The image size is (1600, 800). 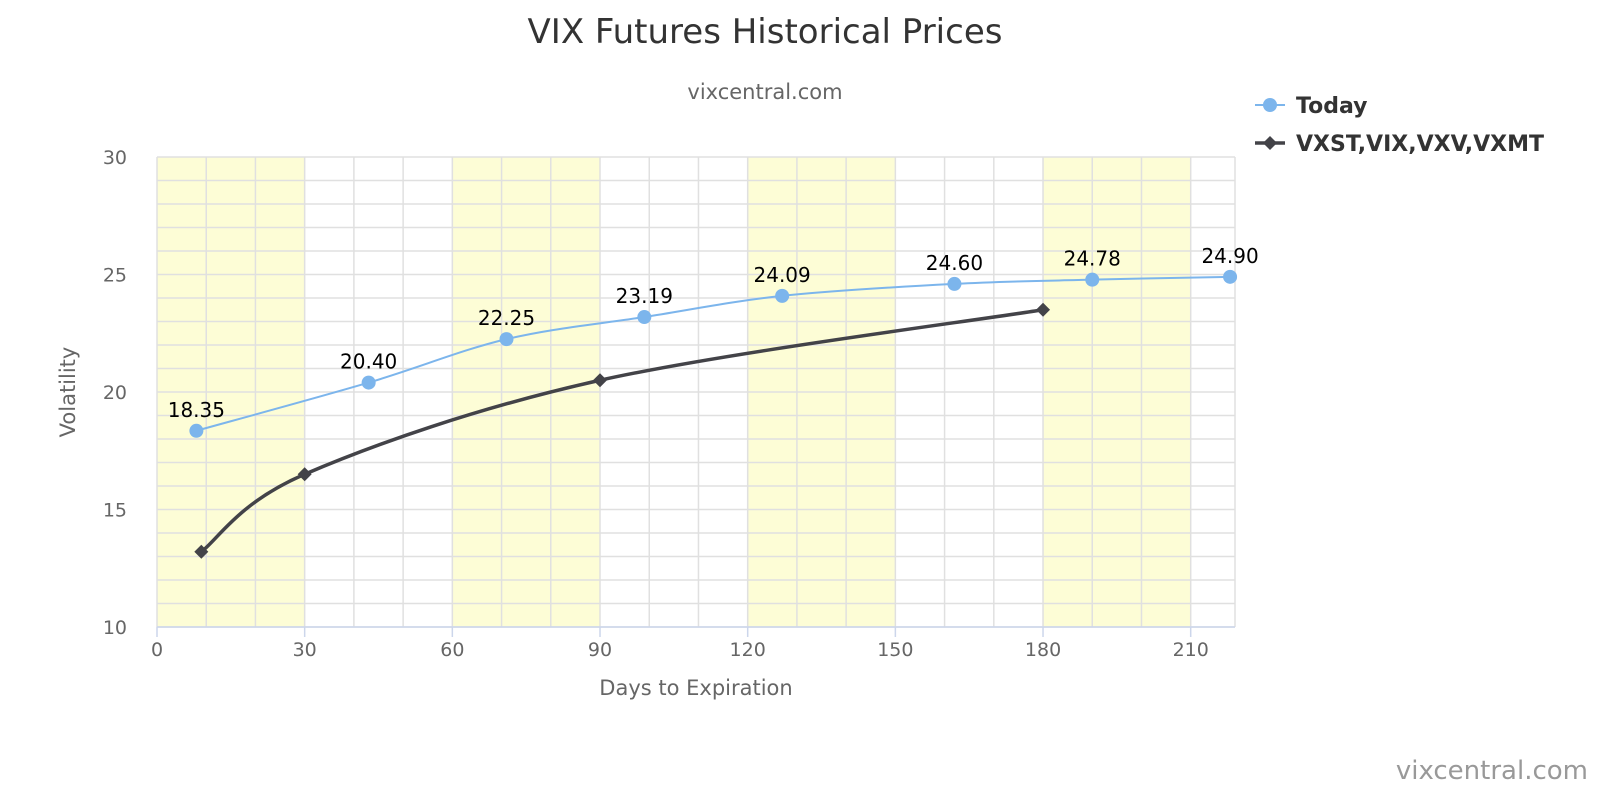 What do you see at coordinates (1092, 259) in the screenshot?
I see `data-label: 24.78` at bounding box center [1092, 259].